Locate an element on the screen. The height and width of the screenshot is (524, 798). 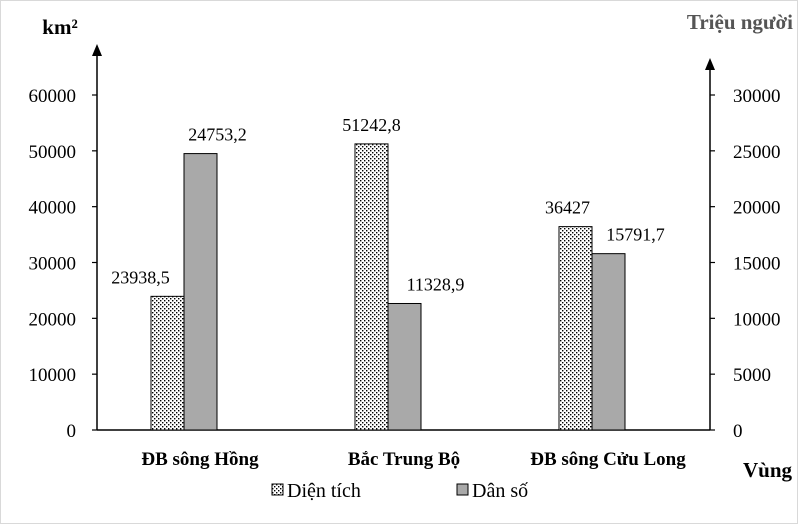
right-tick-label: 10000 is located at coordinates (757, 319).